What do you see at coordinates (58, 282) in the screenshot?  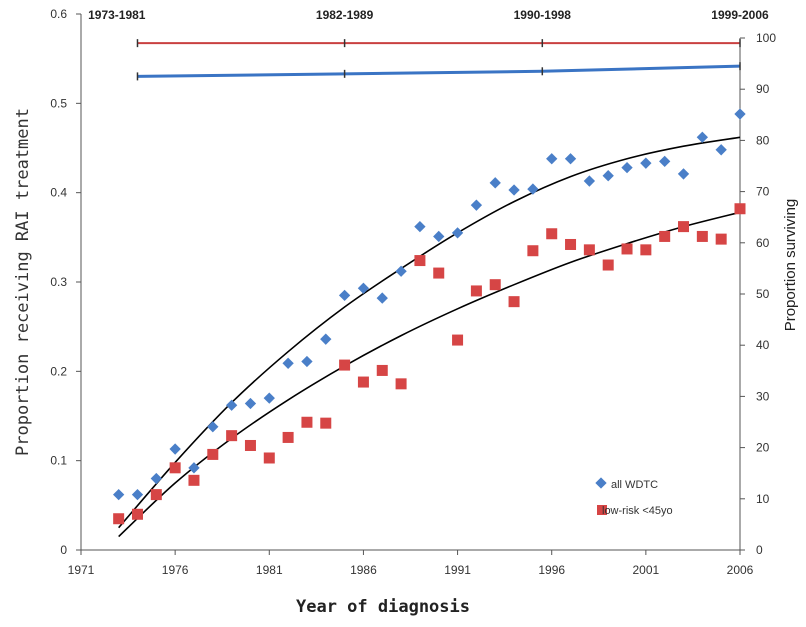 I see `y-tick-label: 0.3` at bounding box center [58, 282].